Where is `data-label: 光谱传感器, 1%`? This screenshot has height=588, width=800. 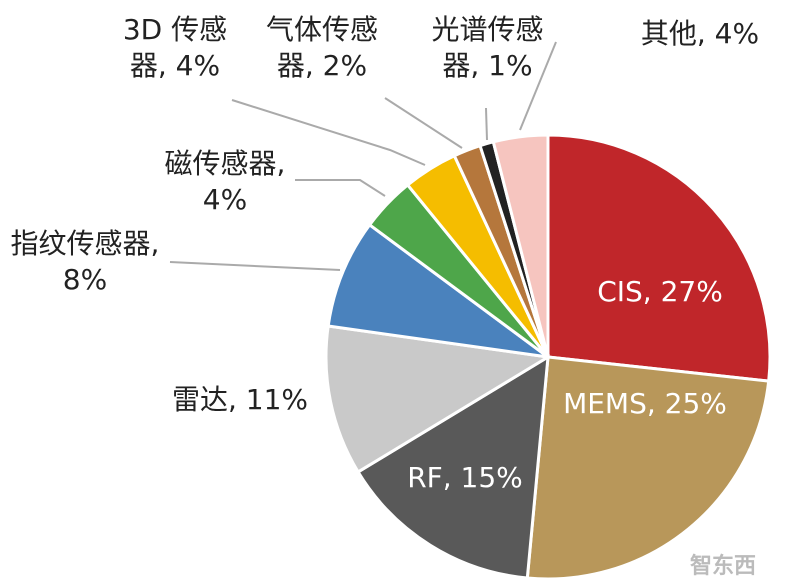 data-label: 光谱传感器, 1% is located at coordinates (487, 47).